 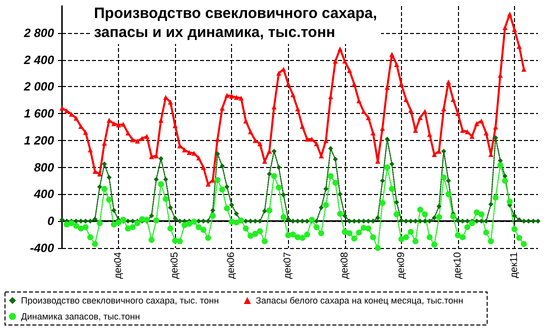 I want to click on x-tick-label: дек11, so click(x=514, y=265).